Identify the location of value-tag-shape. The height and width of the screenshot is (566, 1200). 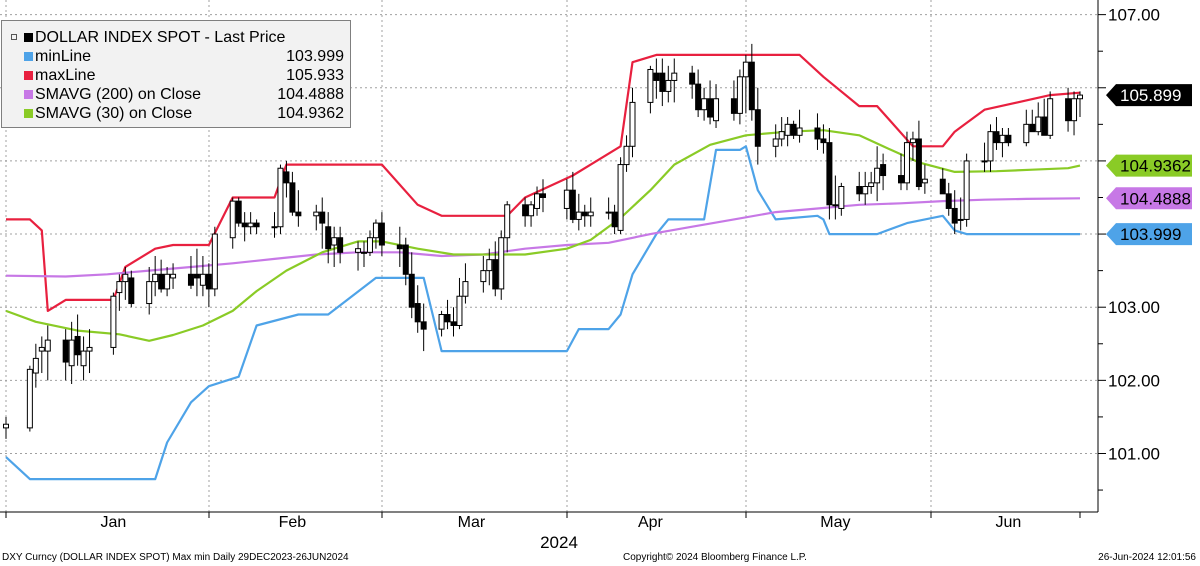
(1149, 234).